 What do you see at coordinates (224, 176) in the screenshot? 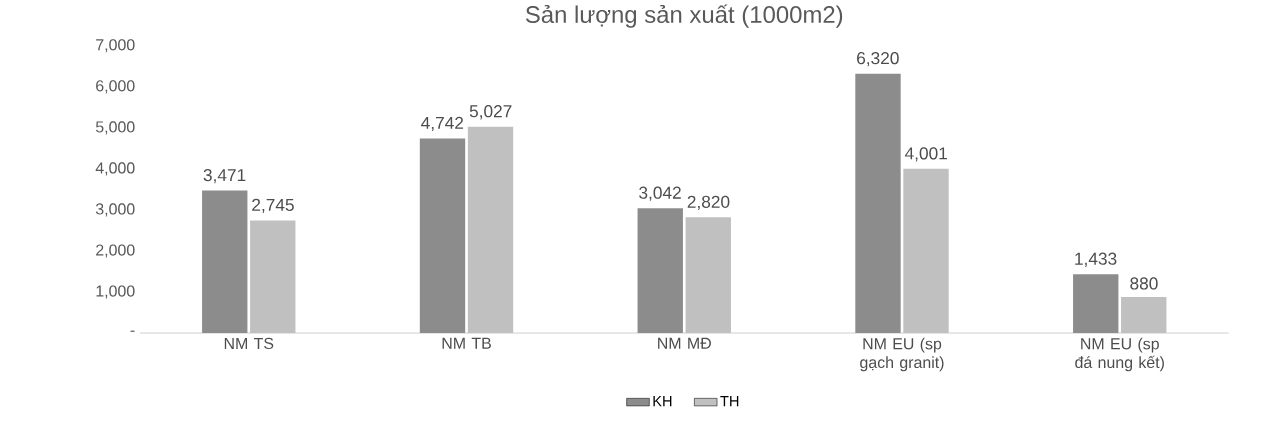
I see `data-label: 3,471` at bounding box center [224, 176].